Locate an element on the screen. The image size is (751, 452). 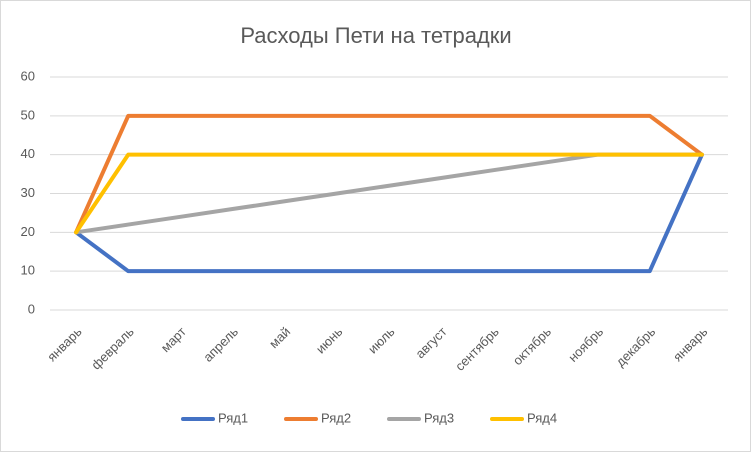
y-tick-label: 0 is located at coordinates (31, 308).